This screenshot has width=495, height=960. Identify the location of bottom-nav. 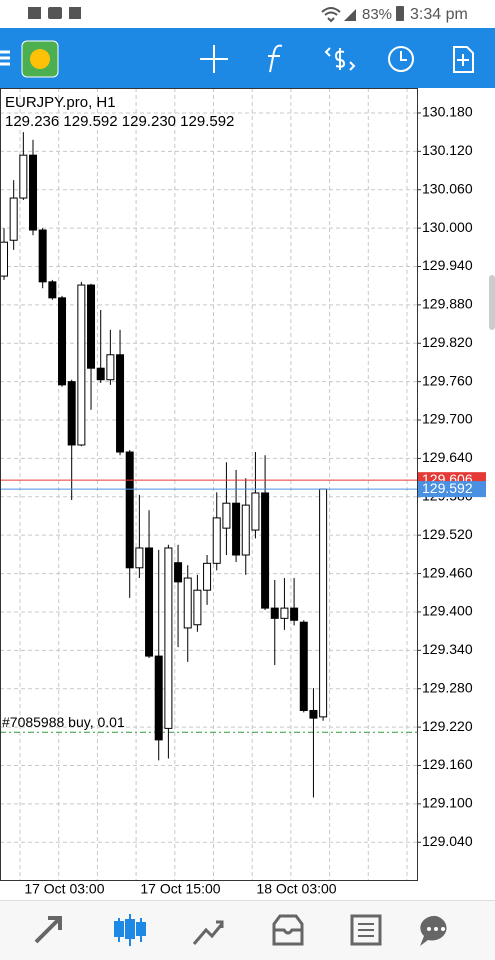
(247, 930).